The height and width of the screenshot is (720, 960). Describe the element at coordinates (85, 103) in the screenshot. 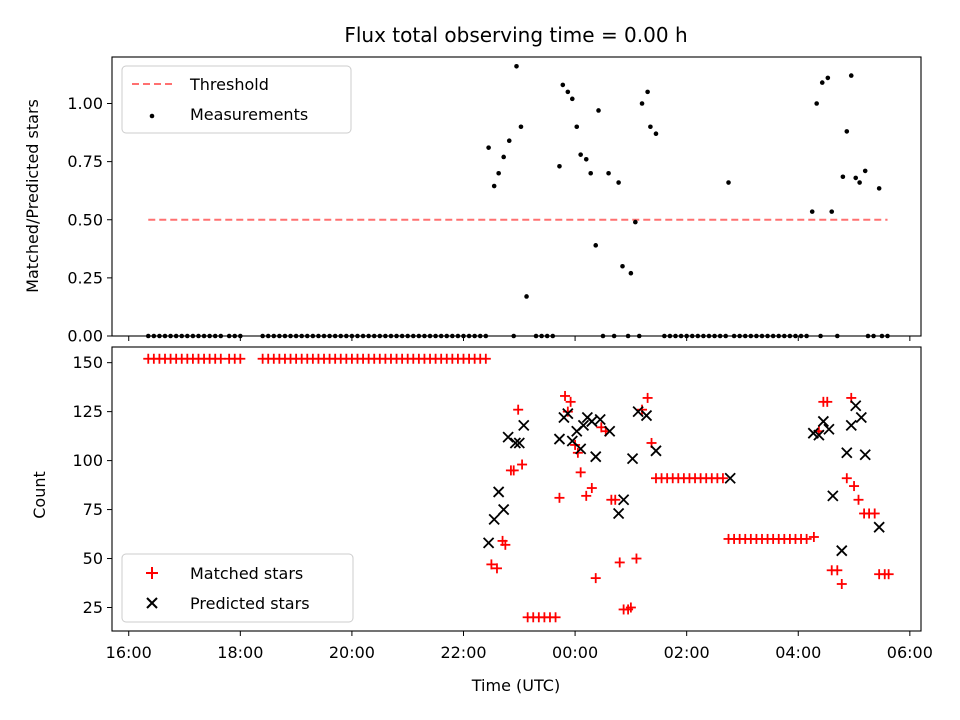

I see `top-y-tick-label: 1.00` at that location.